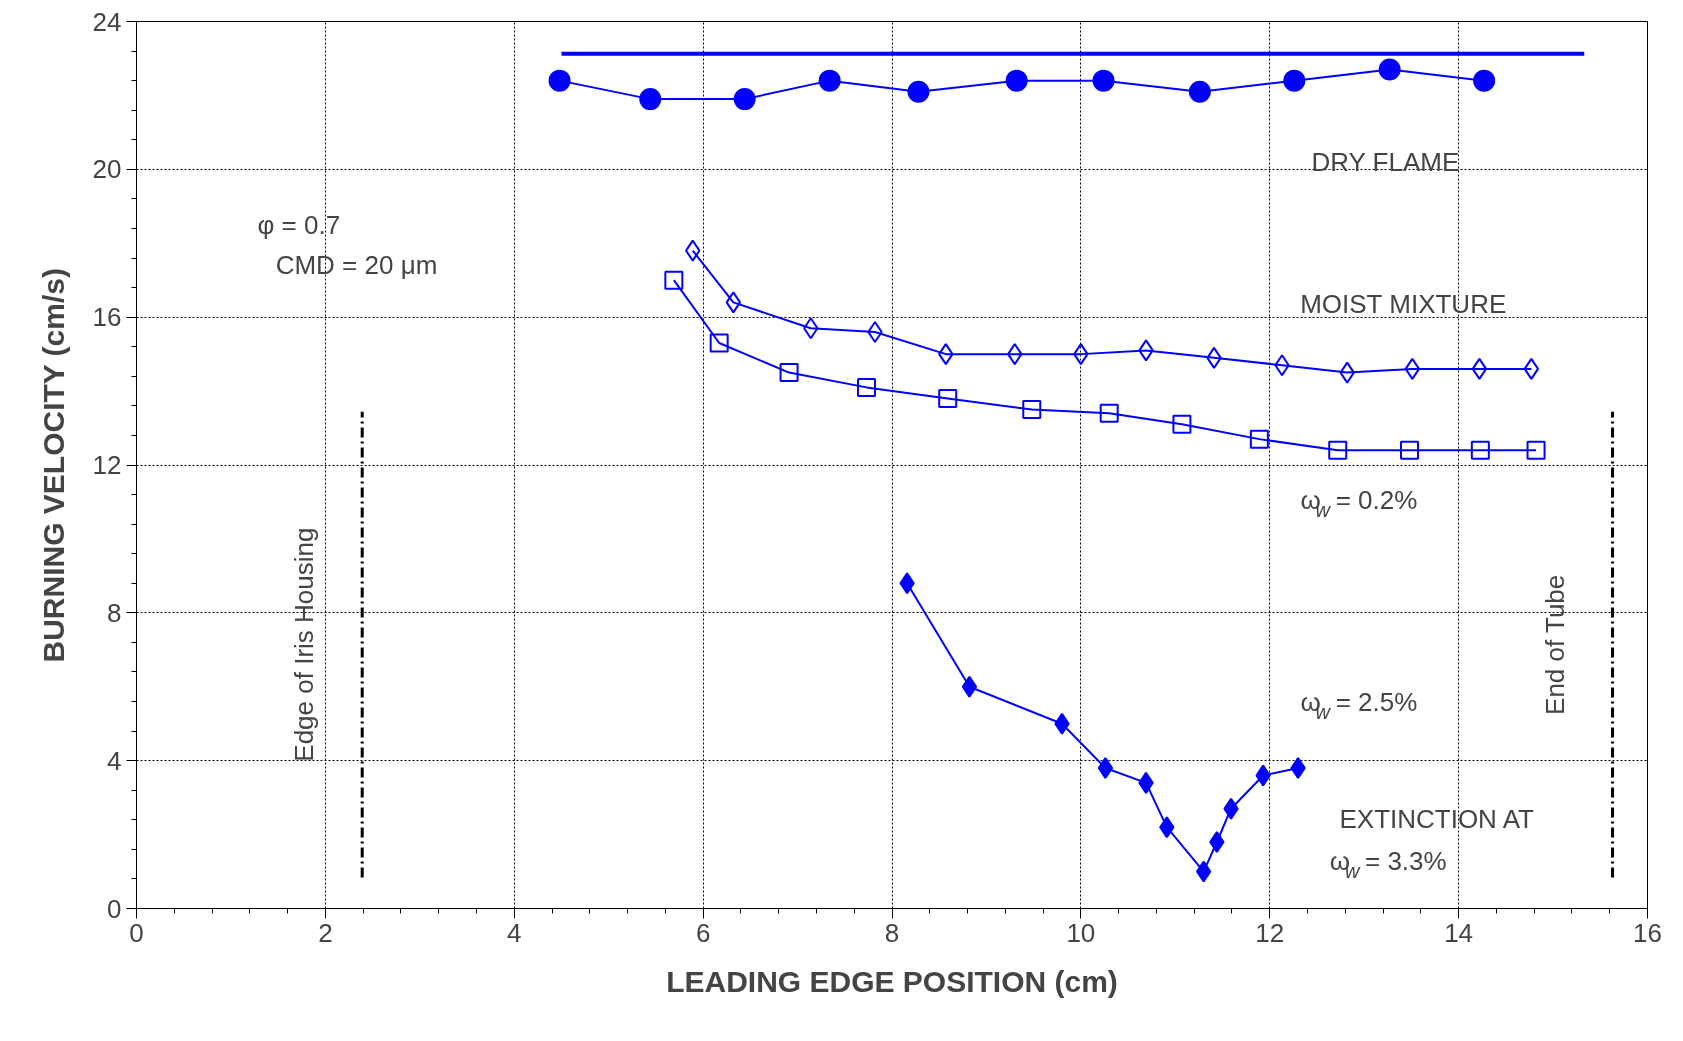 The width and height of the screenshot is (1683, 1041). What do you see at coordinates (114, 760) in the screenshot?
I see `y-tick-label: 4` at bounding box center [114, 760].